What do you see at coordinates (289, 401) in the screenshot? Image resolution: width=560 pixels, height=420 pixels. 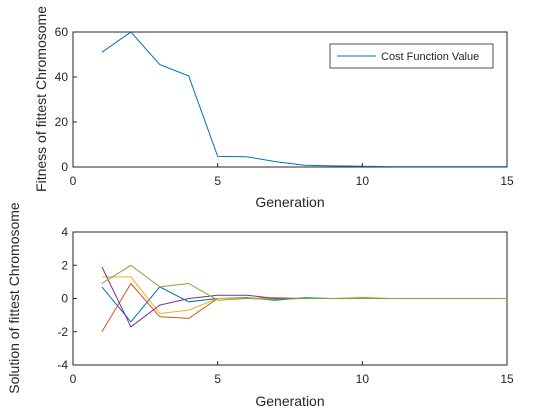 I see `bottom-x-axis-label: Generation` at bounding box center [289, 401].